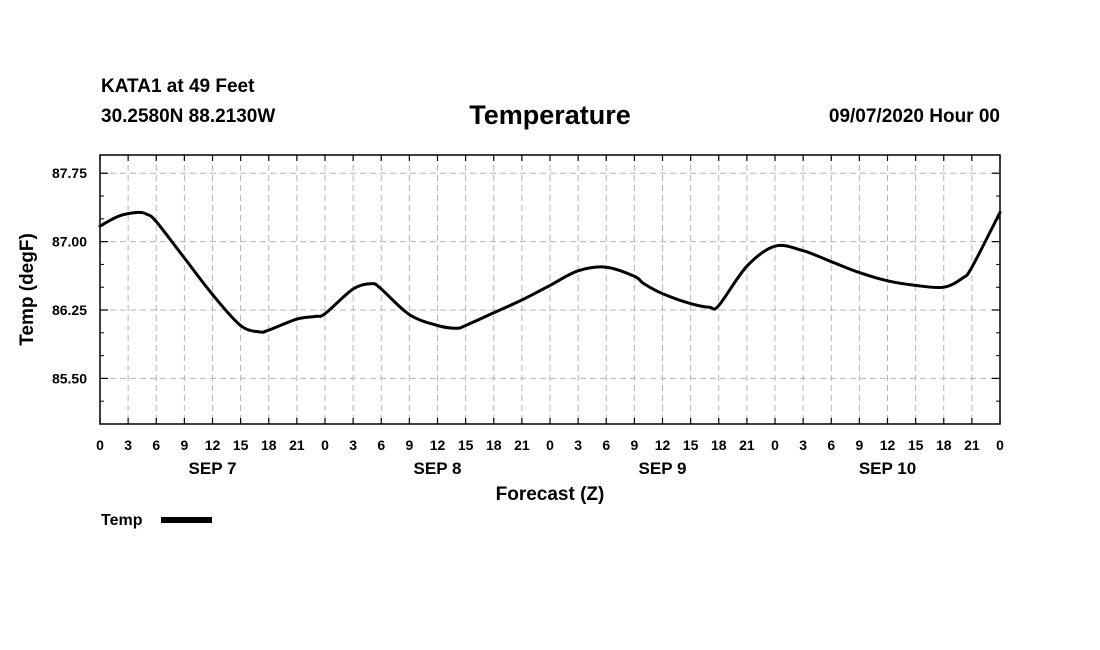 The height and width of the screenshot is (650, 1100). Describe the element at coordinates (663, 468) in the screenshot. I see `day-label: SEP 9` at that location.